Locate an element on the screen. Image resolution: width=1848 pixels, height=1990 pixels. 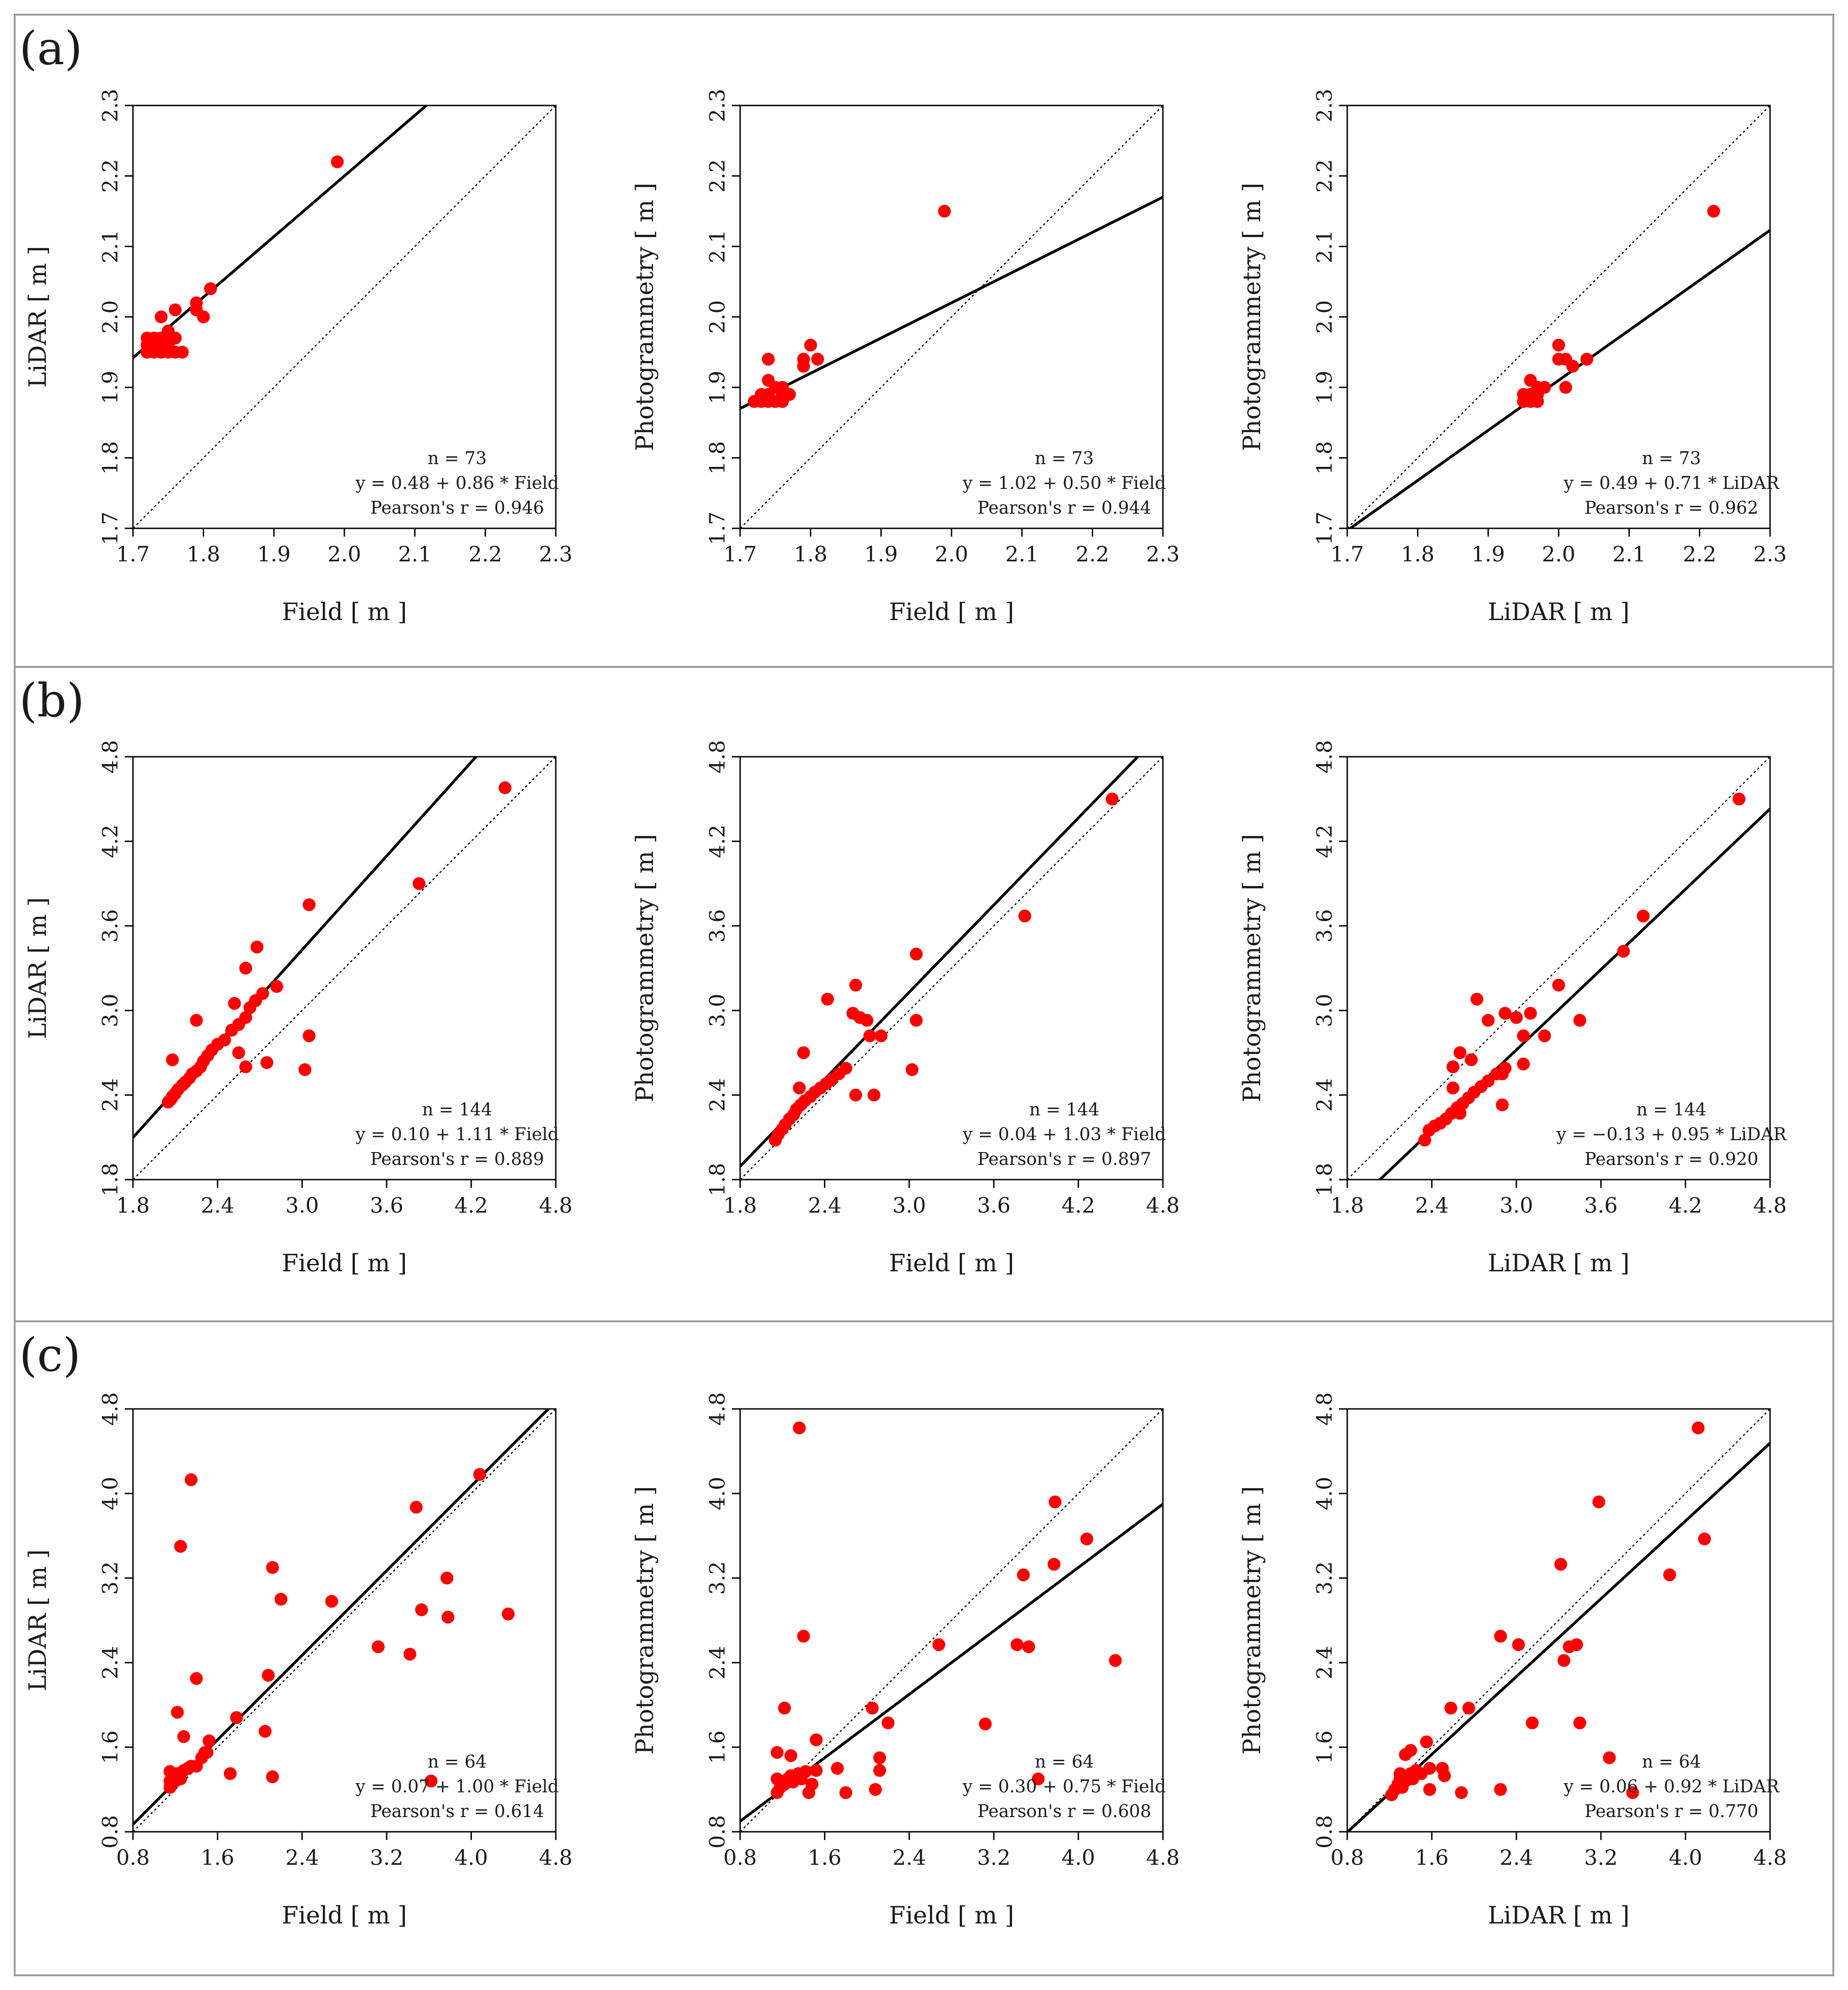
x-tick-label: 1.9 is located at coordinates (1488, 554).